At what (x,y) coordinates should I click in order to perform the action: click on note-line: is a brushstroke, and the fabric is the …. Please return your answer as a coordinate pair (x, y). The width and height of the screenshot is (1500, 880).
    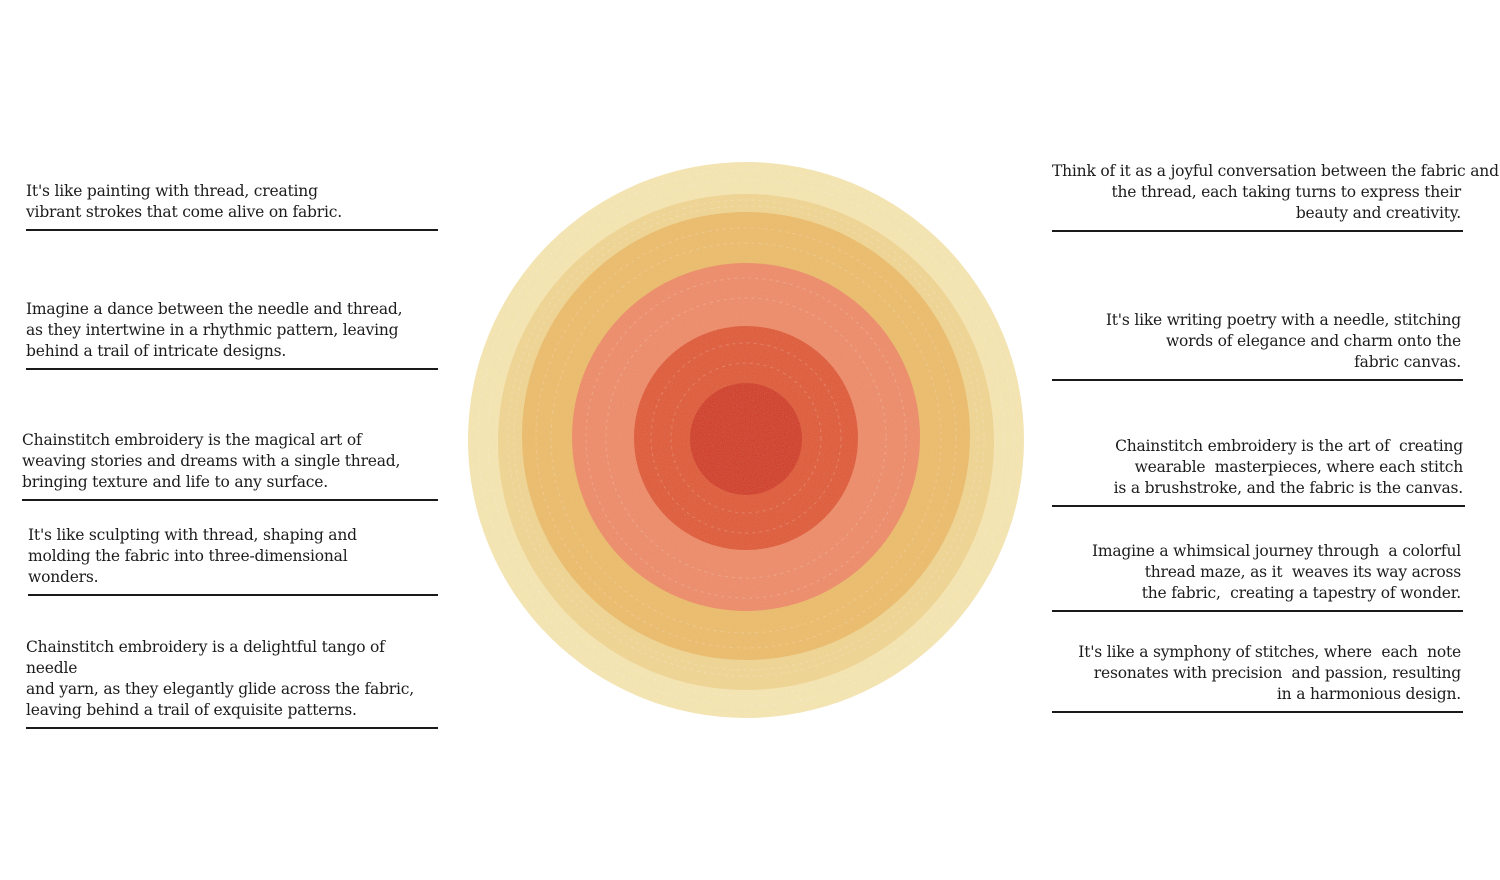
    Looking at the image, I should click on (1288, 488).